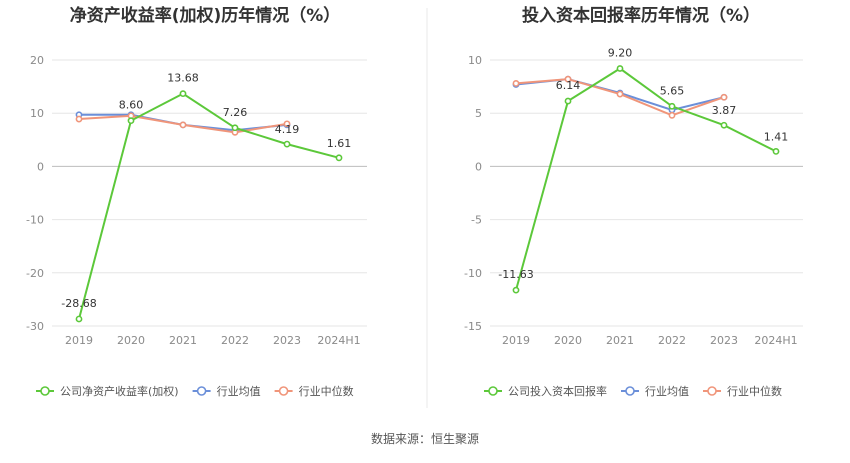 The height and width of the screenshot is (463, 850). Describe the element at coordinates (641, 15) in the screenshot. I see `chart-title: 投入资本回报率历年情况（%）` at that location.